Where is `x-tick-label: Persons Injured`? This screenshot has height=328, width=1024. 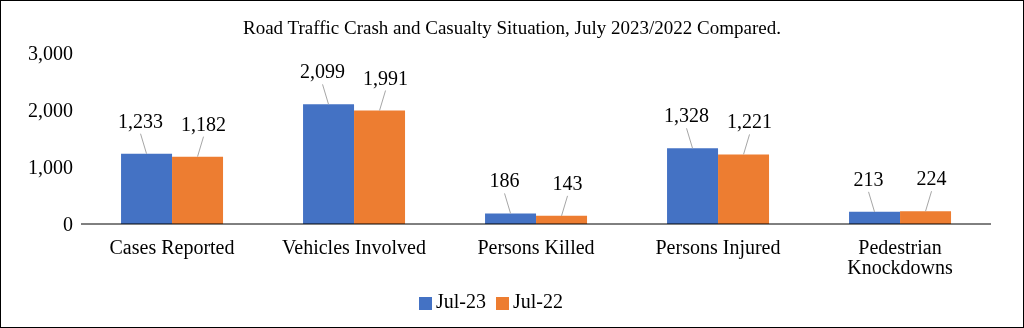
x-tick-label: Persons Injured is located at coordinates (718, 248).